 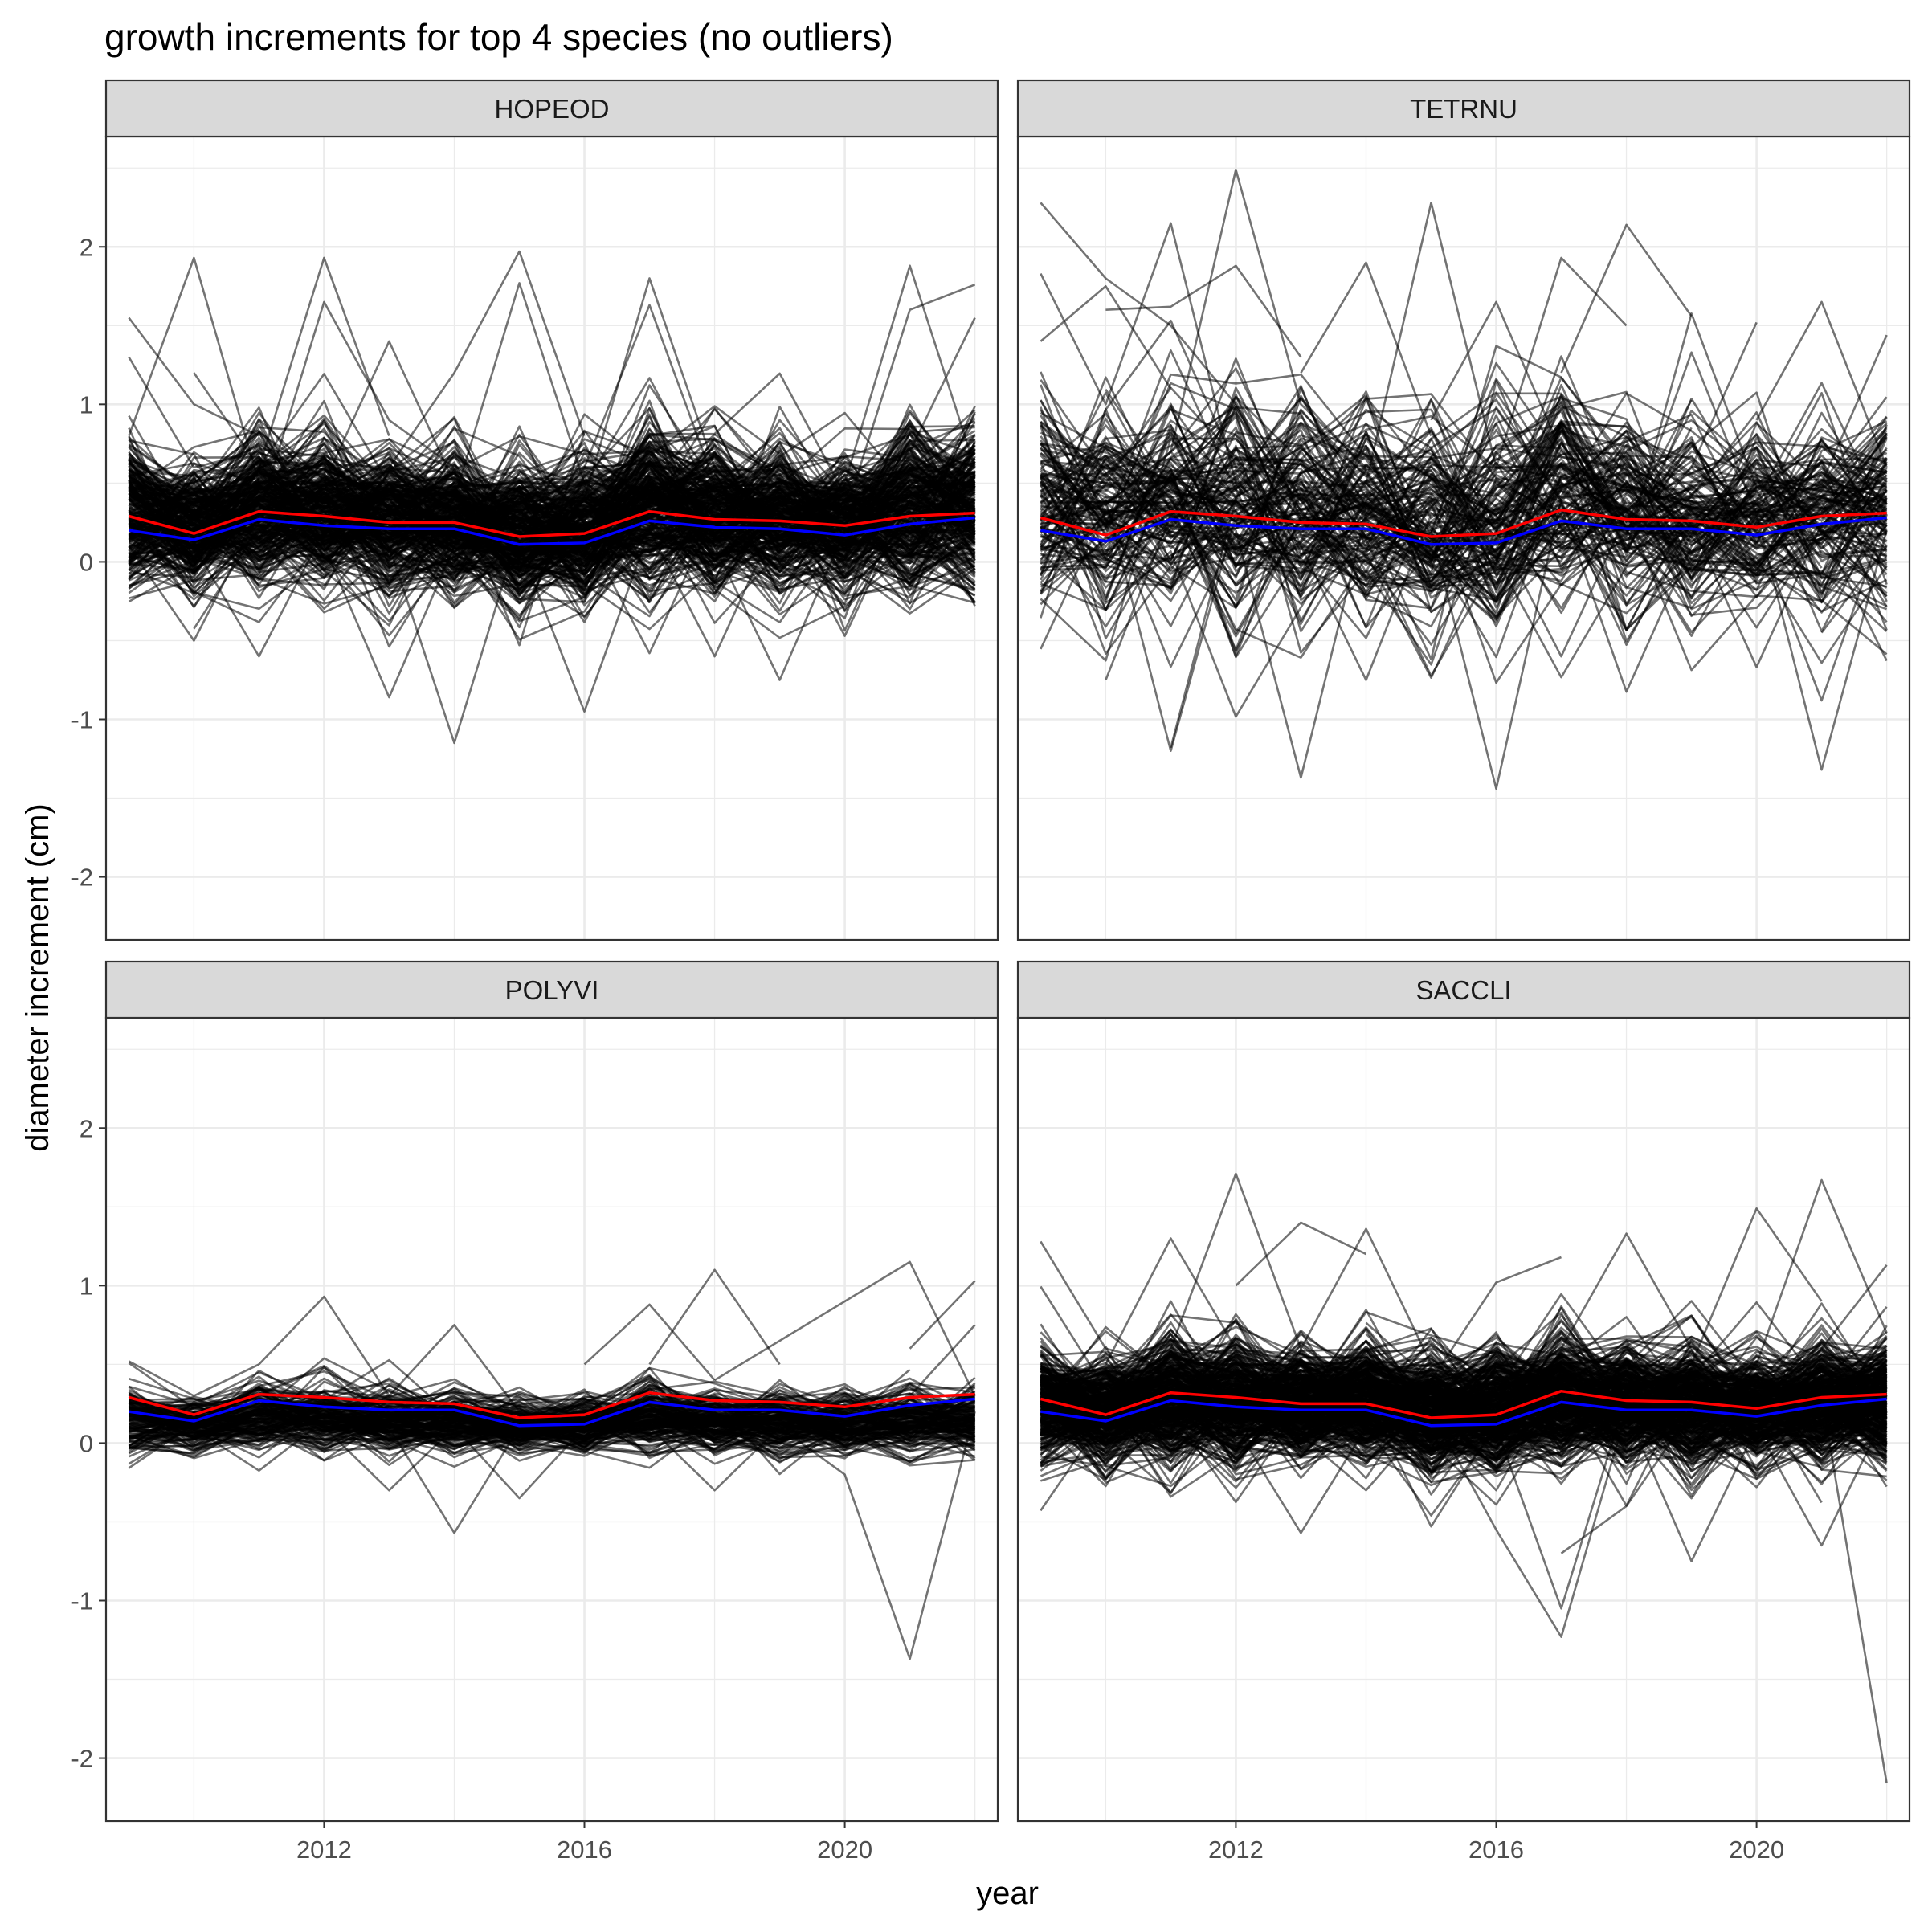 What do you see at coordinates (37, 977) in the screenshot?
I see `y-axis-title: diameter increment (cm)` at bounding box center [37, 977].